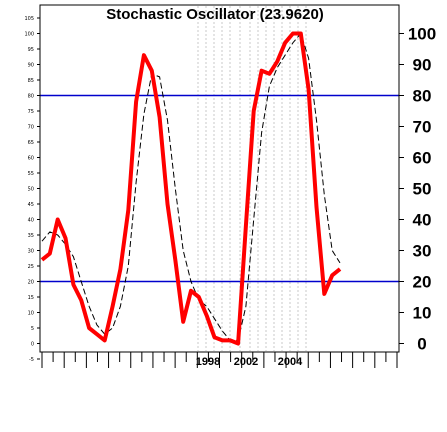 This screenshot has height=432, width=447. I want to click on right-y-axis: 0 10 20 30 40 50 60 70 80 90 100, so click(417, 189).